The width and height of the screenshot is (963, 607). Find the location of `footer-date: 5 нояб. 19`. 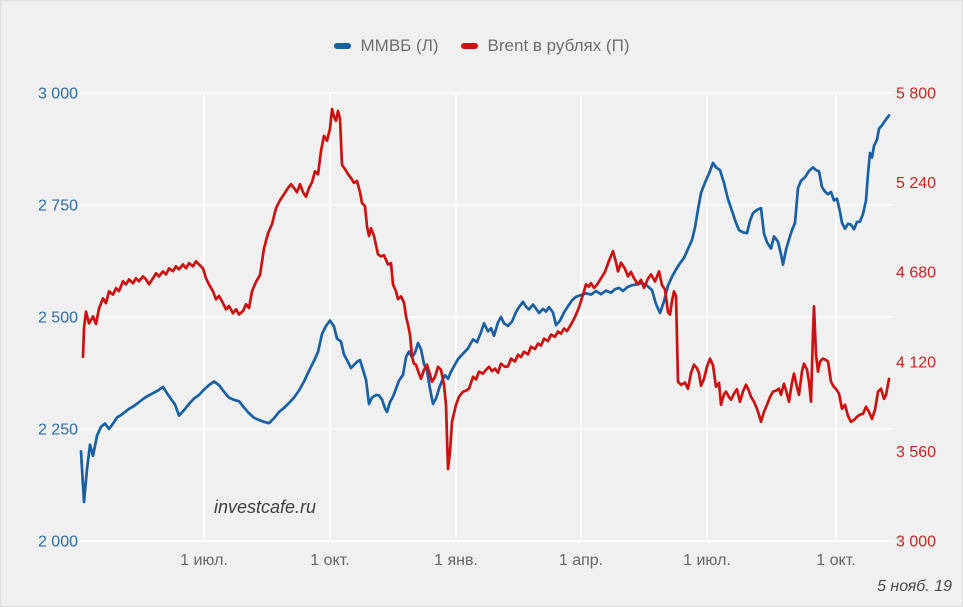

footer-date: 5 нояб. 19 is located at coordinates (914, 586).